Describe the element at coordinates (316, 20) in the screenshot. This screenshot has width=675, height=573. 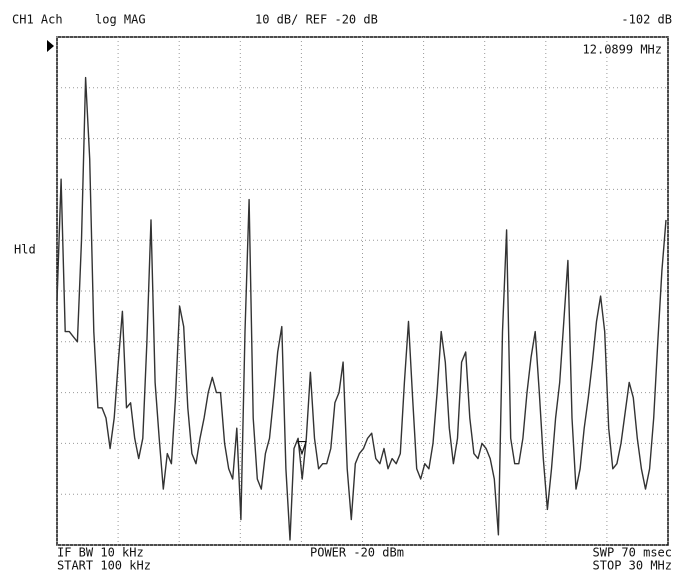
I see `scale: 10 dB/ REF -20 dB` at that location.